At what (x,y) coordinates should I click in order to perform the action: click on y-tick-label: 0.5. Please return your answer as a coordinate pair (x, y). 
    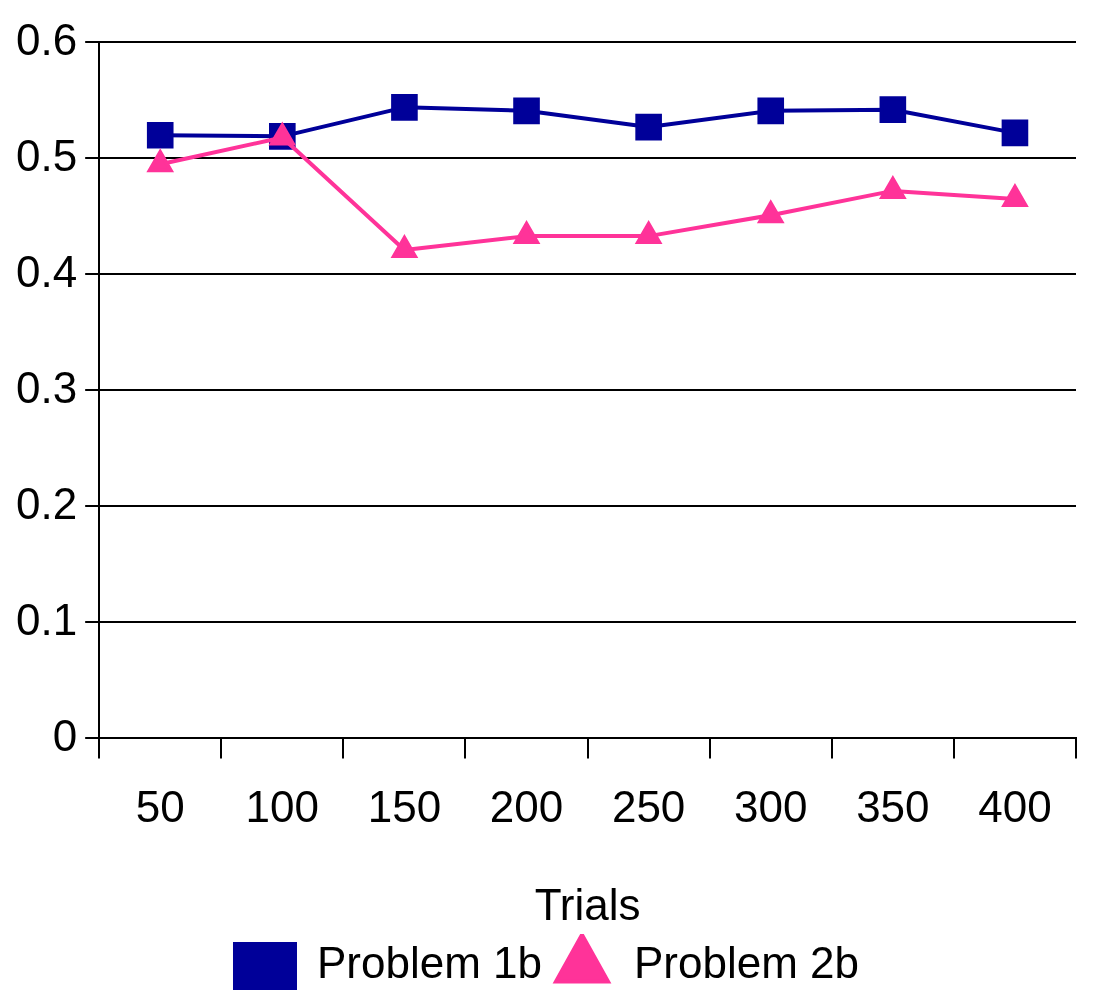
    Looking at the image, I should click on (46, 155).